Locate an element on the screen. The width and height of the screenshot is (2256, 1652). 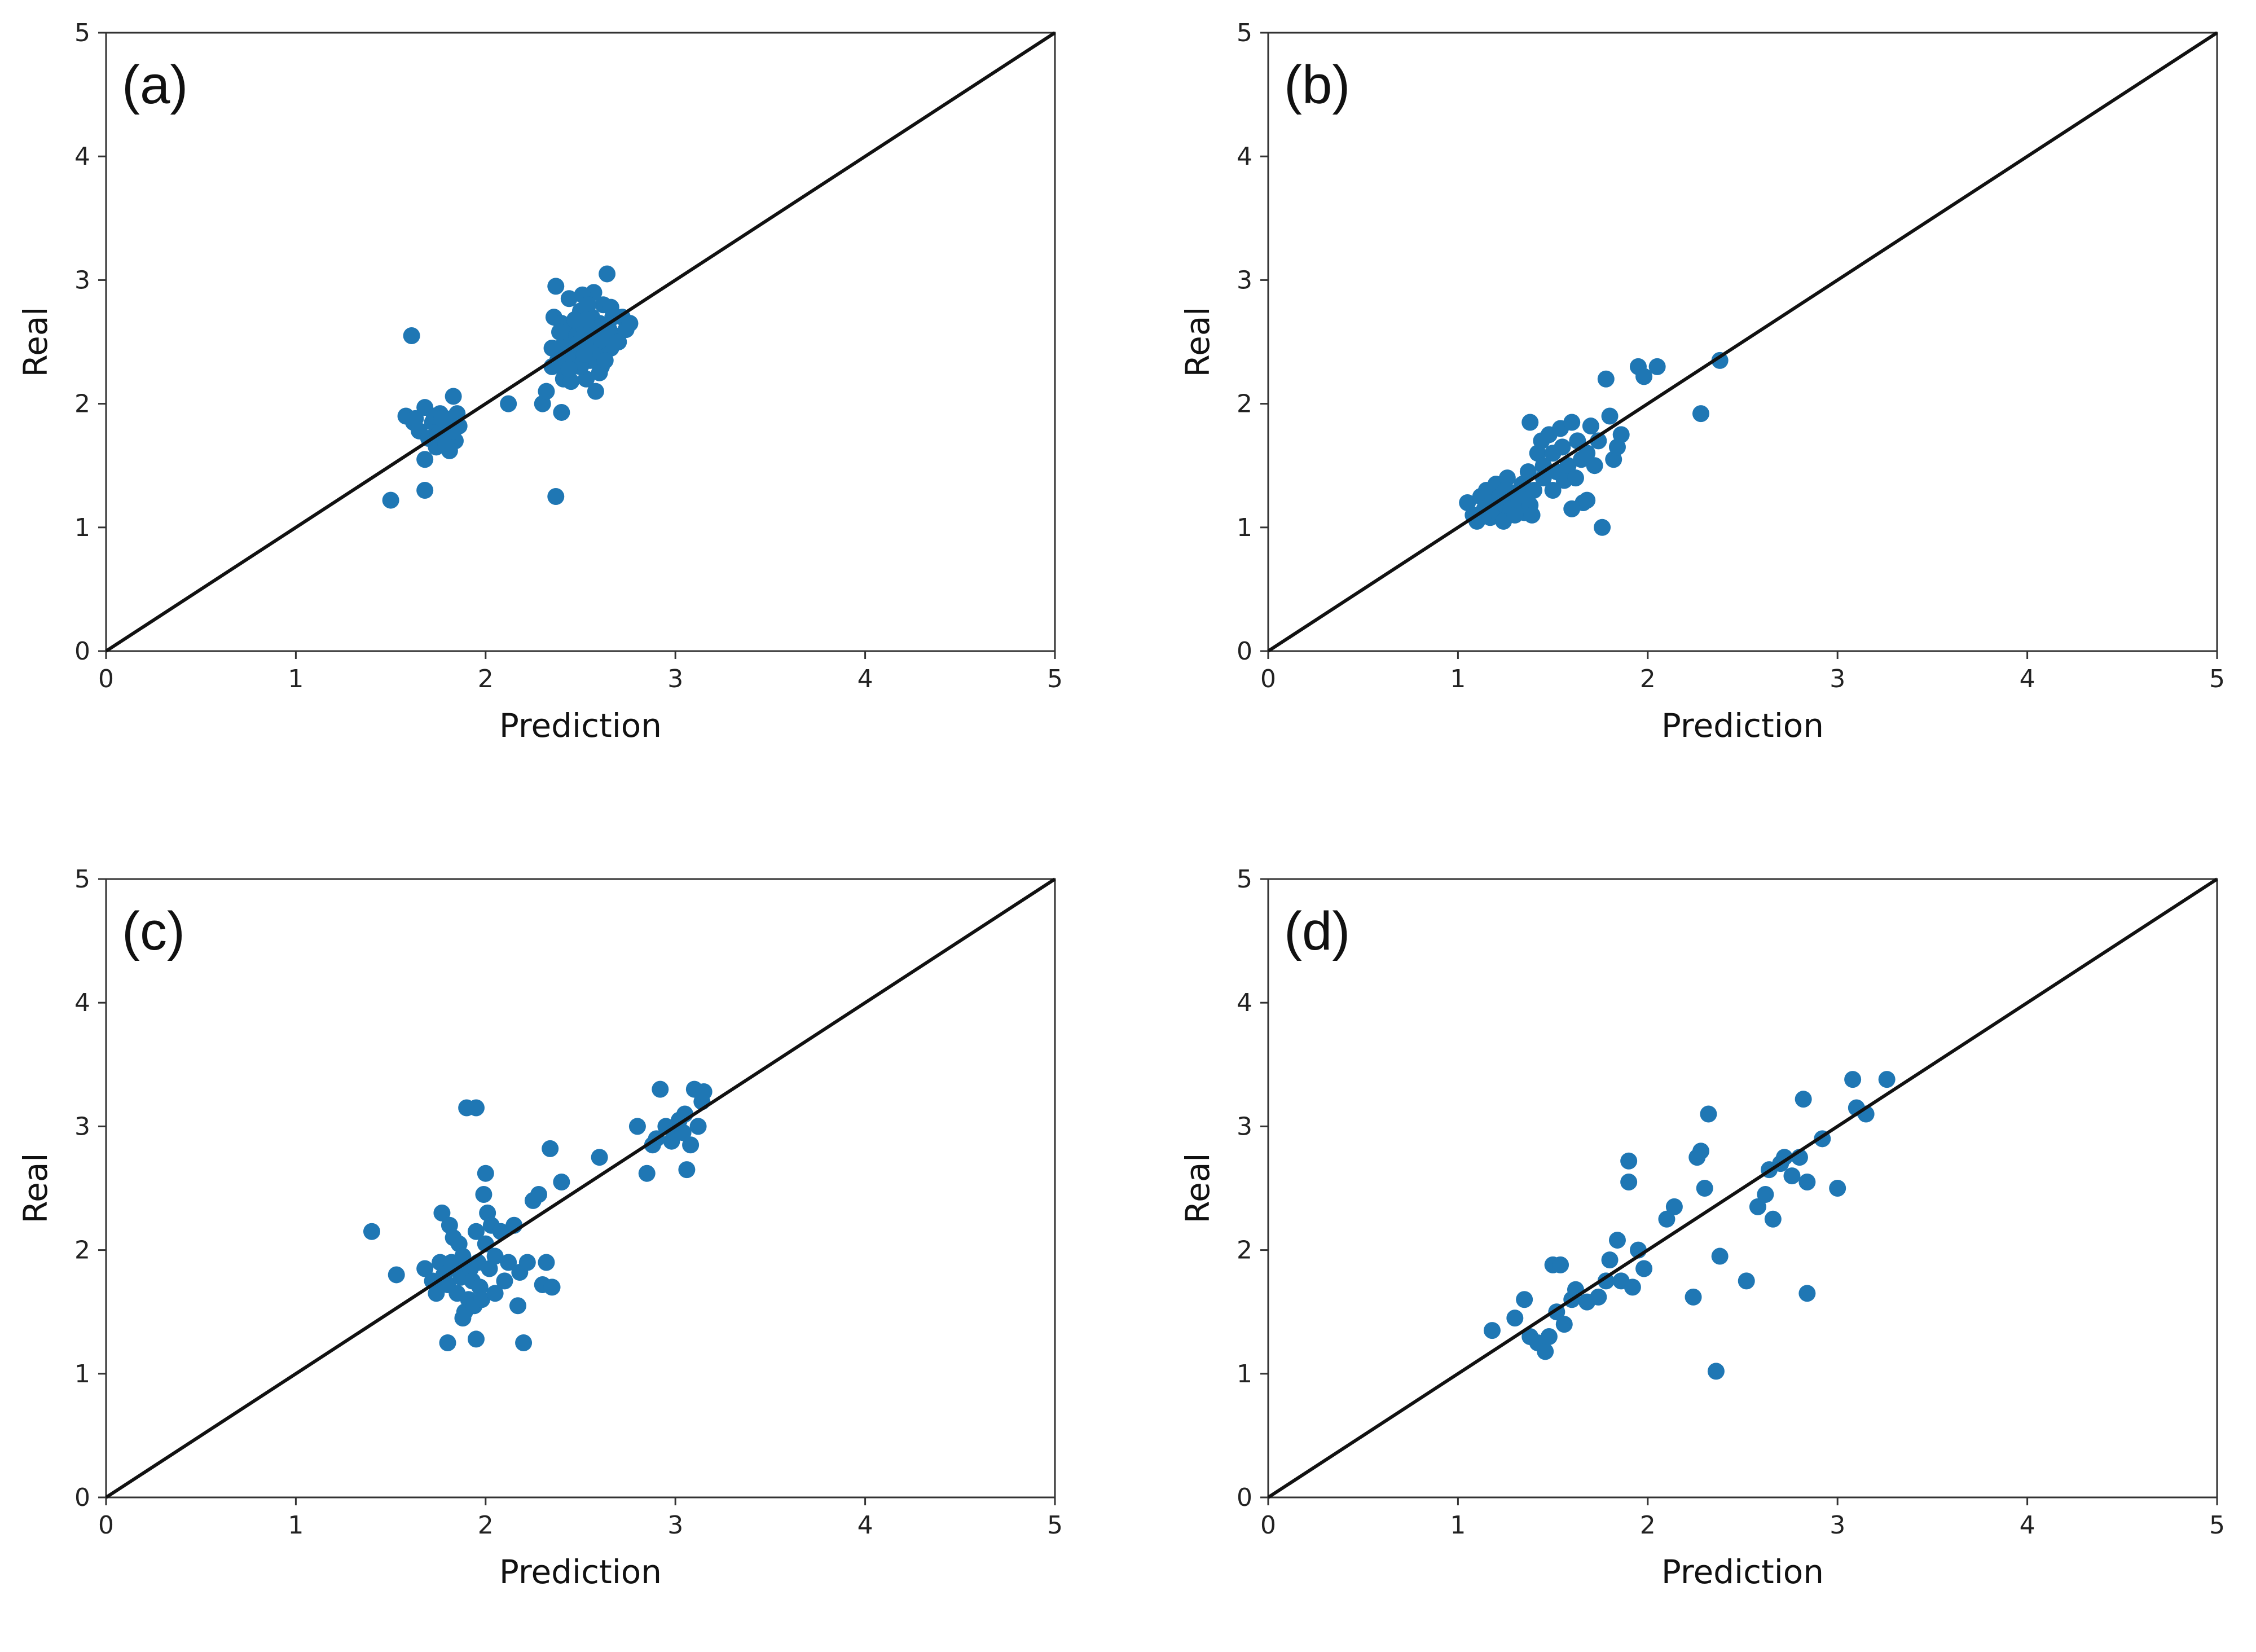
panel-label: (d) is located at coordinates (1317, 931).